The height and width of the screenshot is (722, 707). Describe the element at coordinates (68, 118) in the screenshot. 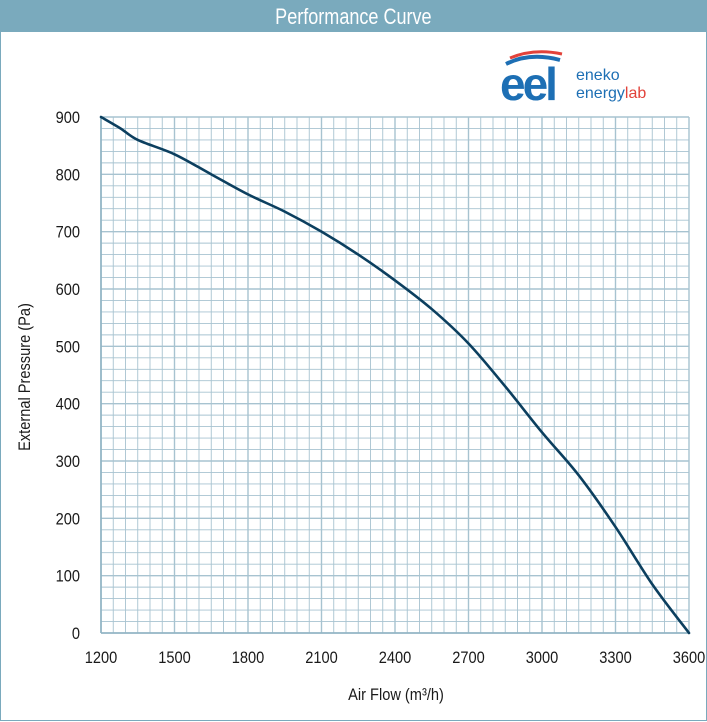

I see `y-tick-label: 900` at that location.